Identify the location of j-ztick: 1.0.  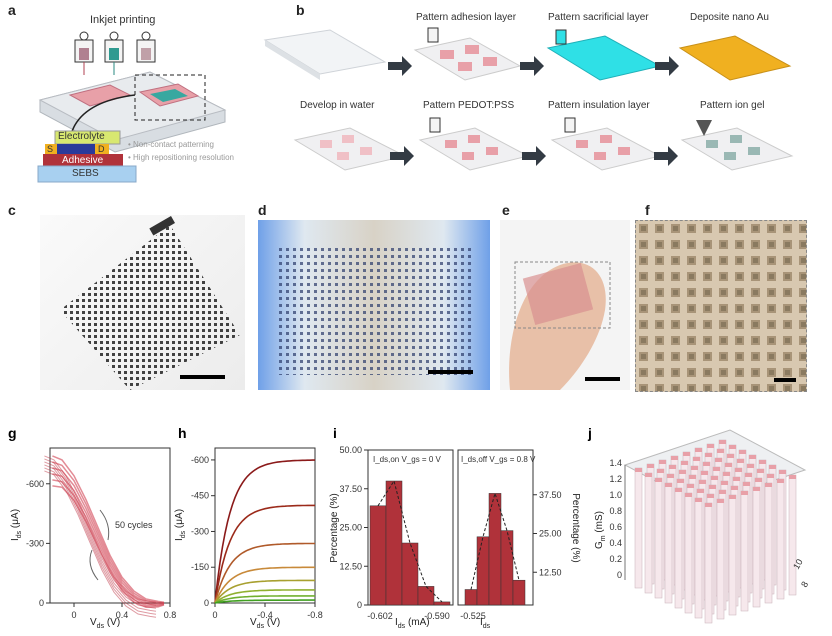
(615, 495).